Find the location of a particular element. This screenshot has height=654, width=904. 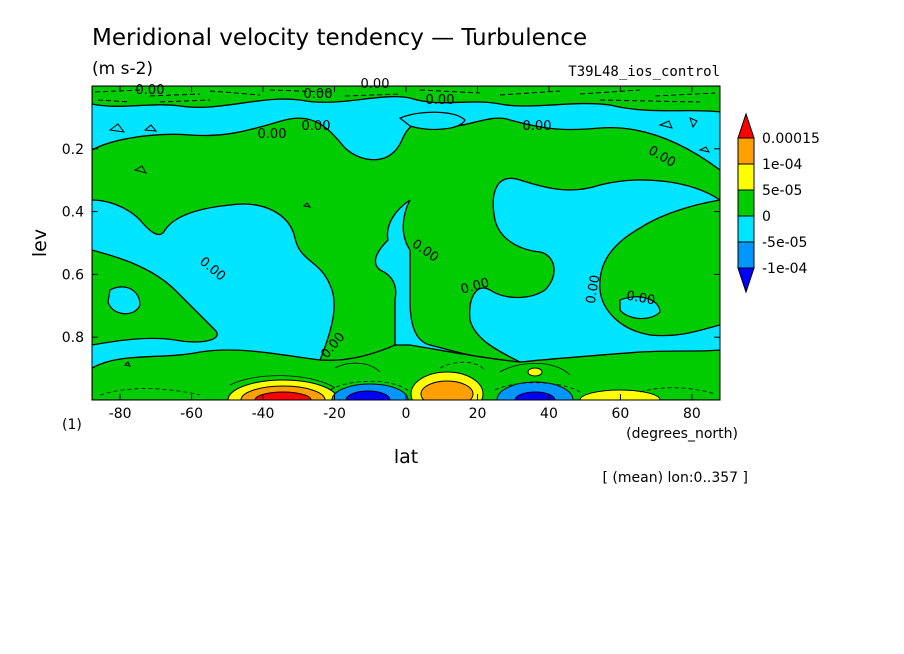

x-tick-label: -80 is located at coordinates (120, 414).